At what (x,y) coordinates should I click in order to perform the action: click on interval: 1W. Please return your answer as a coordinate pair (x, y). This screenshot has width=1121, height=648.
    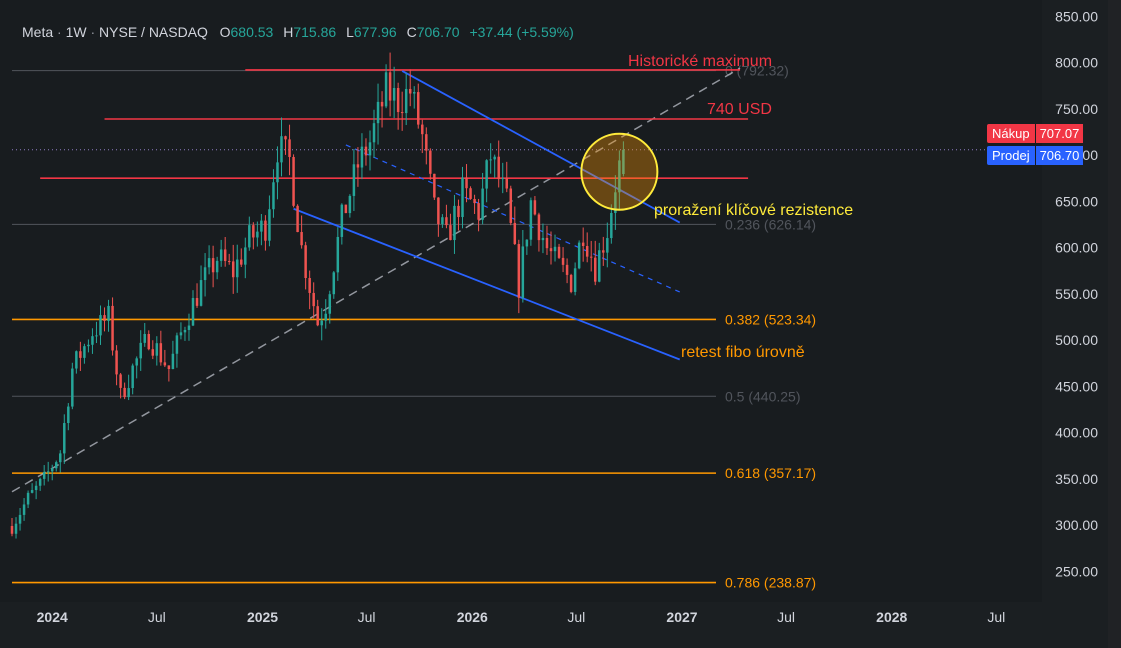
    Looking at the image, I should click on (76, 32).